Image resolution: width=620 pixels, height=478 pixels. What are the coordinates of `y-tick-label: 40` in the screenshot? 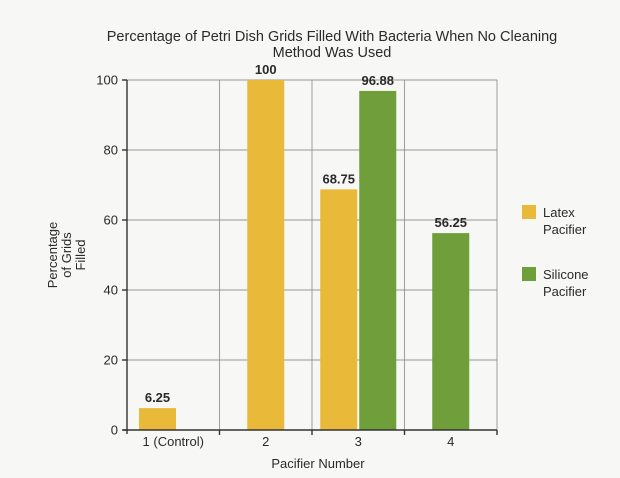 It's located at (111, 290).